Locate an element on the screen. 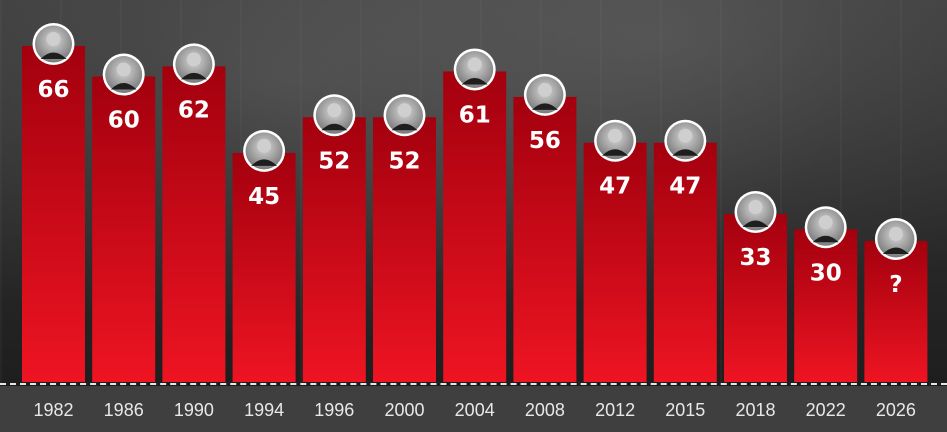 The image size is (947, 432). bar-1982 is located at coordinates (53, 214).